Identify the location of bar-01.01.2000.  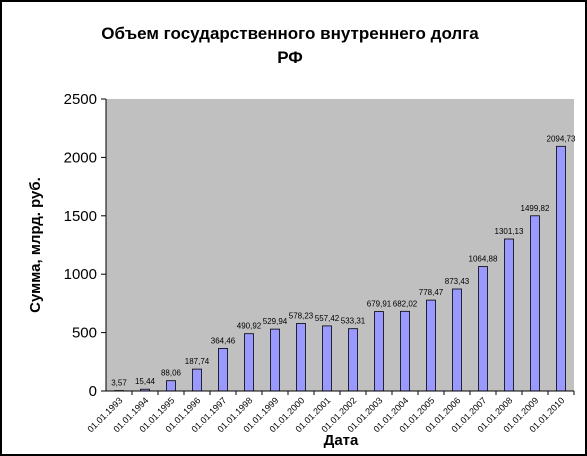
(301, 357).